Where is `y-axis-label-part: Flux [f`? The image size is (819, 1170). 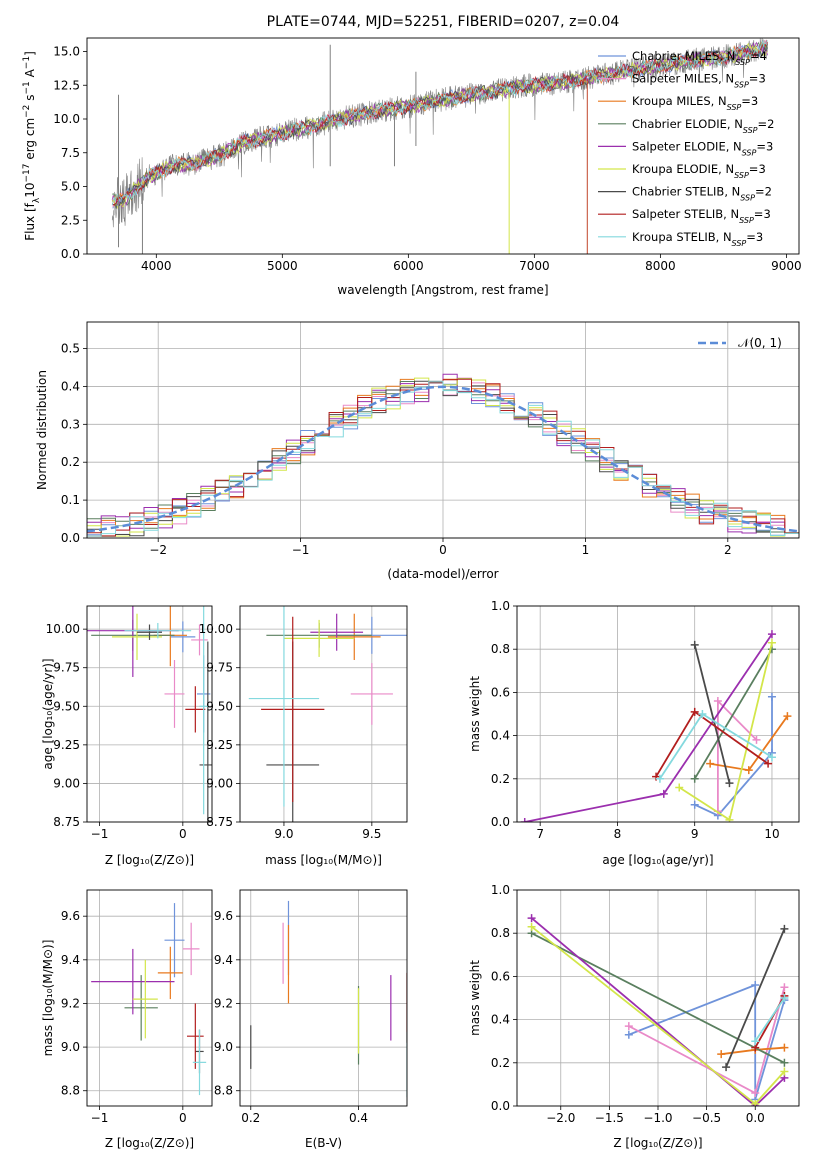
y-axis-label-part: Flux [f is located at coordinates (30, 221).